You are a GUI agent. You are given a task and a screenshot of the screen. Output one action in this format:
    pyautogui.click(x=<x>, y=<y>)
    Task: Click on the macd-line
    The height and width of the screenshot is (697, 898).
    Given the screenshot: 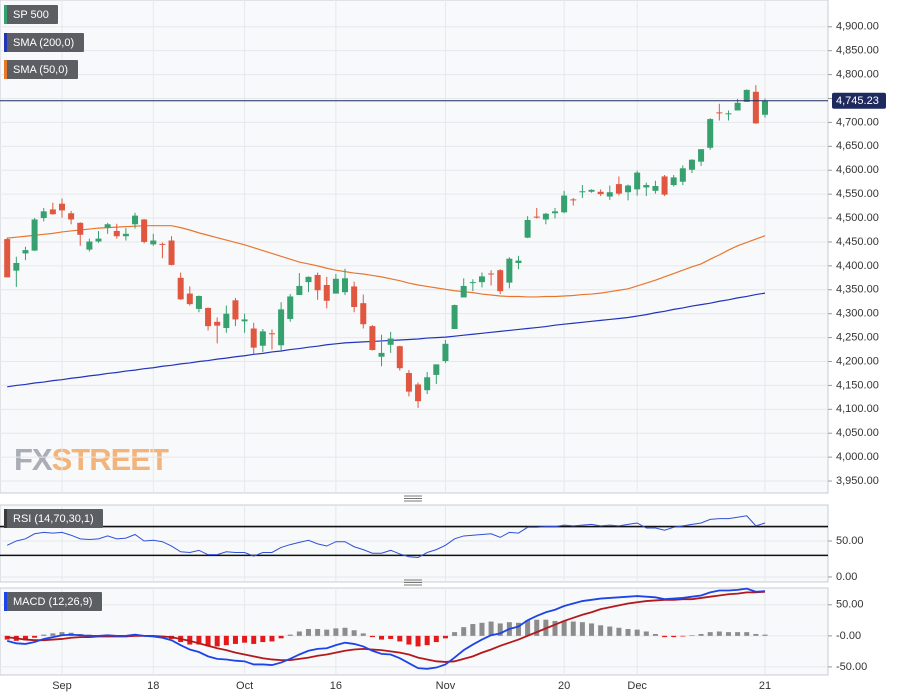 What is the action you would take?
    pyautogui.click(x=386, y=628)
    